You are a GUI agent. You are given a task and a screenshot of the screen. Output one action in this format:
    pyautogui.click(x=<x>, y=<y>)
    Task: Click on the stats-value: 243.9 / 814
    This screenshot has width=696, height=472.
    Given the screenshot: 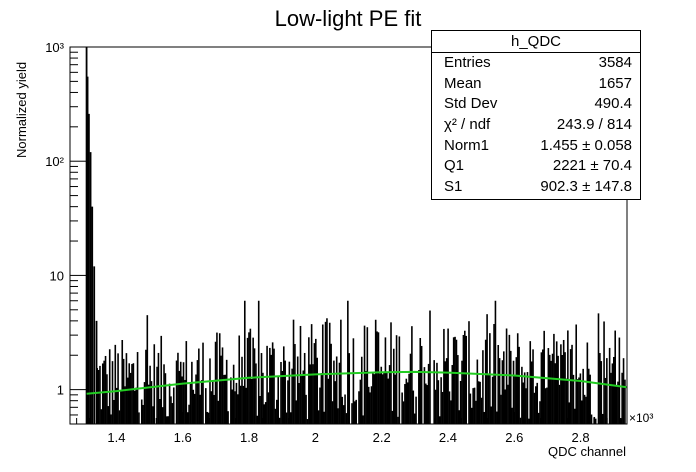 What is the action you would take?
    pyautogui.click(x=594, y=125)
    